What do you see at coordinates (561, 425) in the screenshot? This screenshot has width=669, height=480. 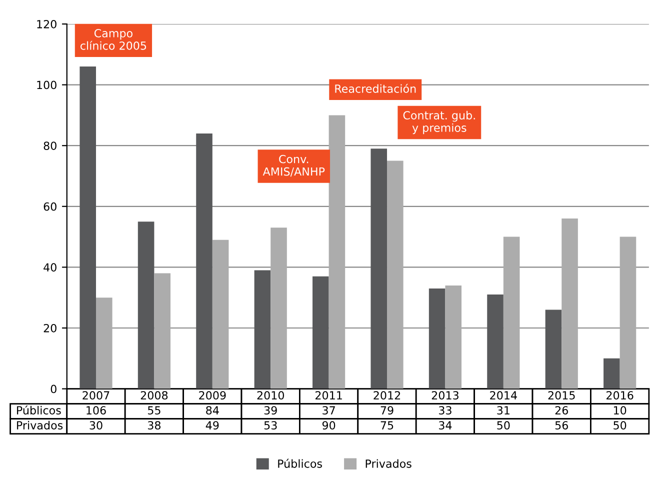 I see `data-label: 56` at bounding box center [561, 425].